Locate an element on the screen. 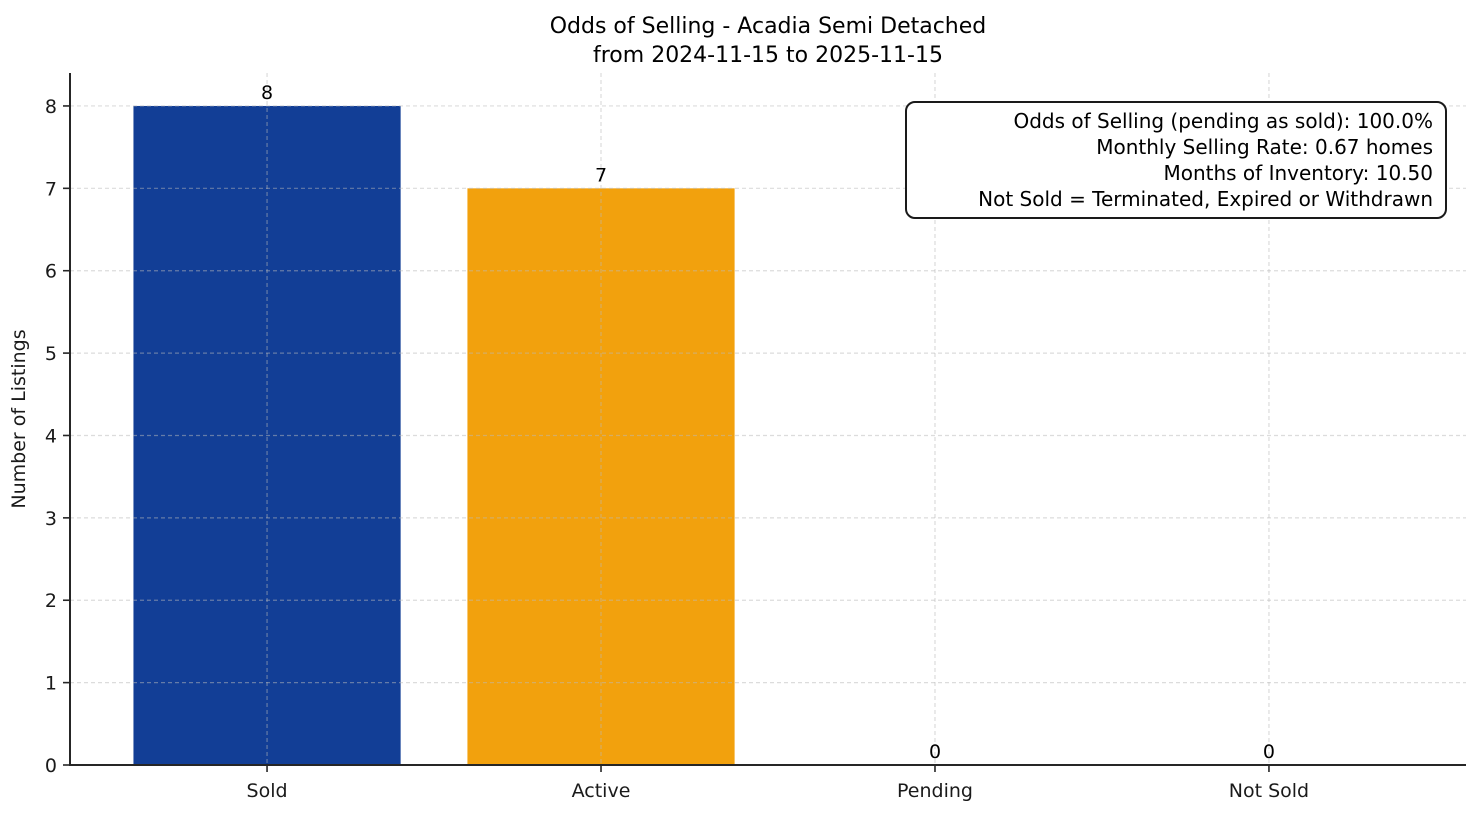 This screenshot has width=1481, height=816. x-tick-label-pending: Pending is located at coordinates (935, 791).